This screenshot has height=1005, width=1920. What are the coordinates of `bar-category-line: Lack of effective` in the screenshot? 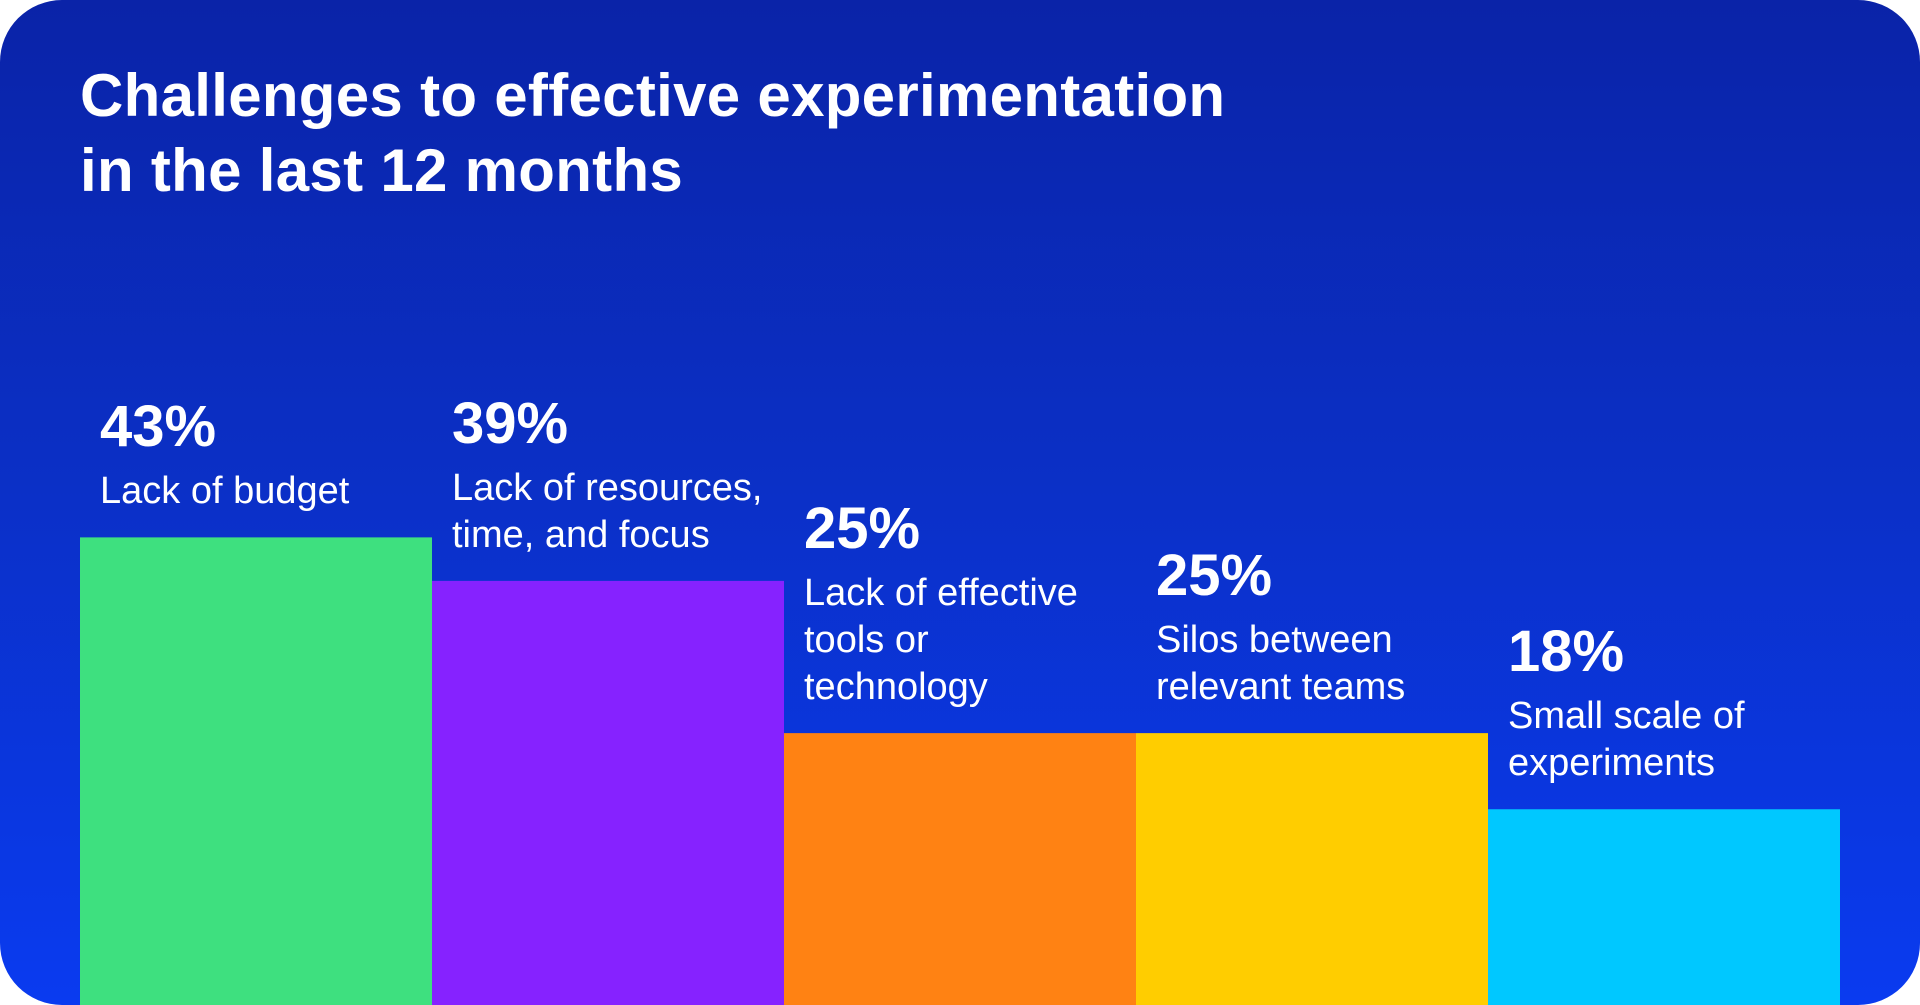 It's located at (941, 593).